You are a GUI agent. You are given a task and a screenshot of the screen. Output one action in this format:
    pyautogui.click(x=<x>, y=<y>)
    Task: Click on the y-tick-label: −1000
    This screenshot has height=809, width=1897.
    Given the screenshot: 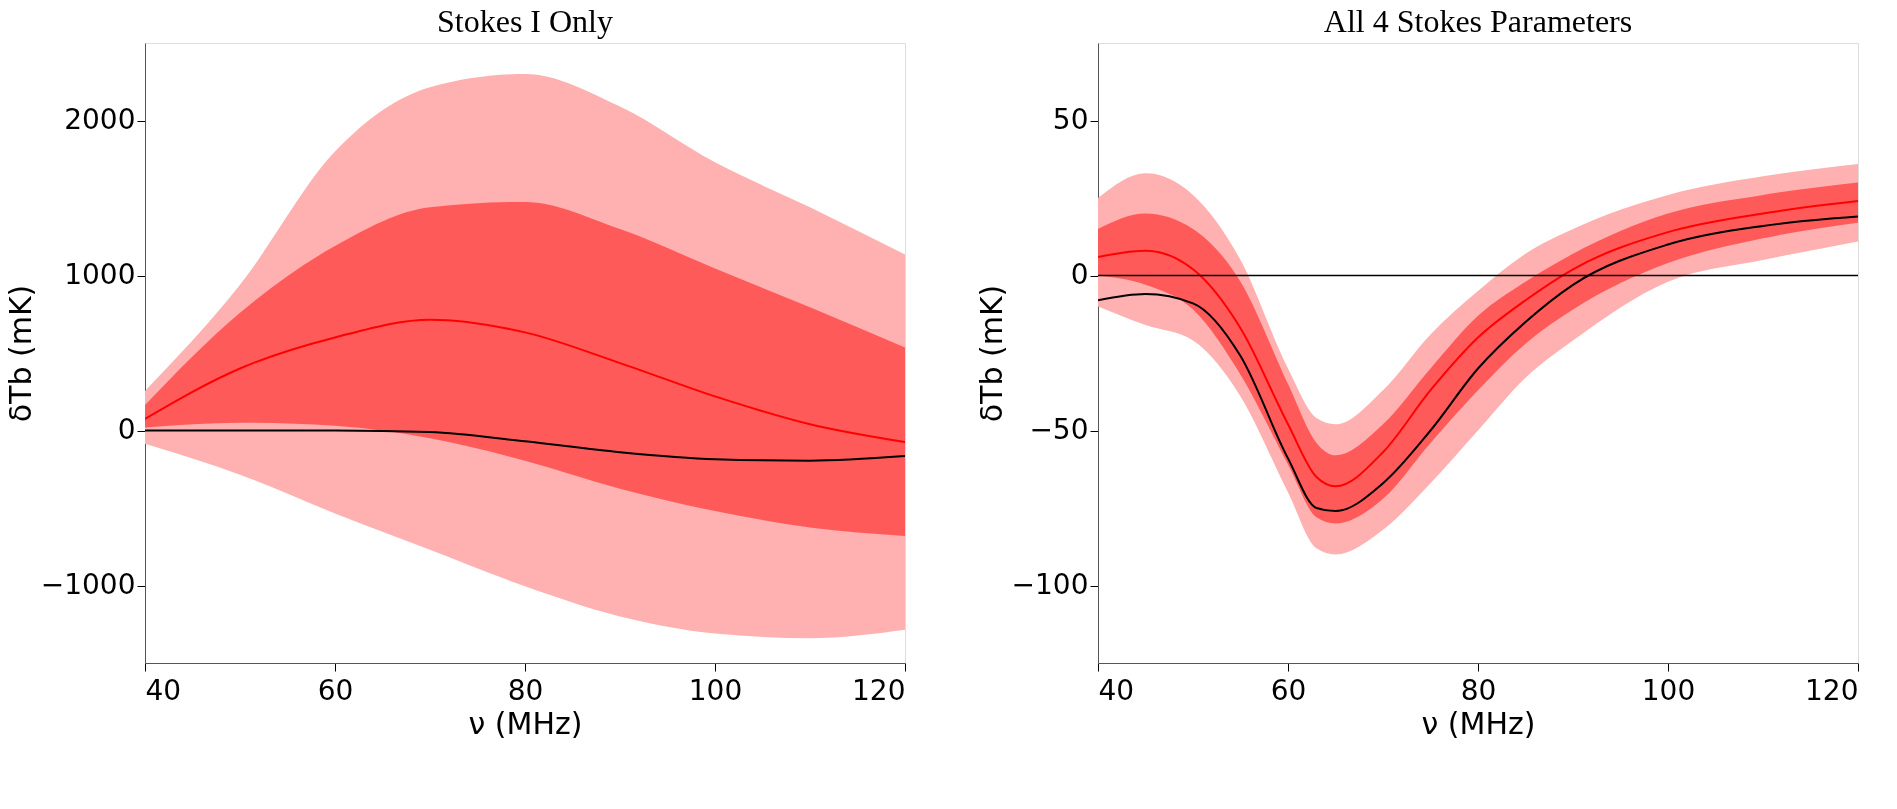 What is the action you would take?
    pyautogui.click(x=88, y=584)
    